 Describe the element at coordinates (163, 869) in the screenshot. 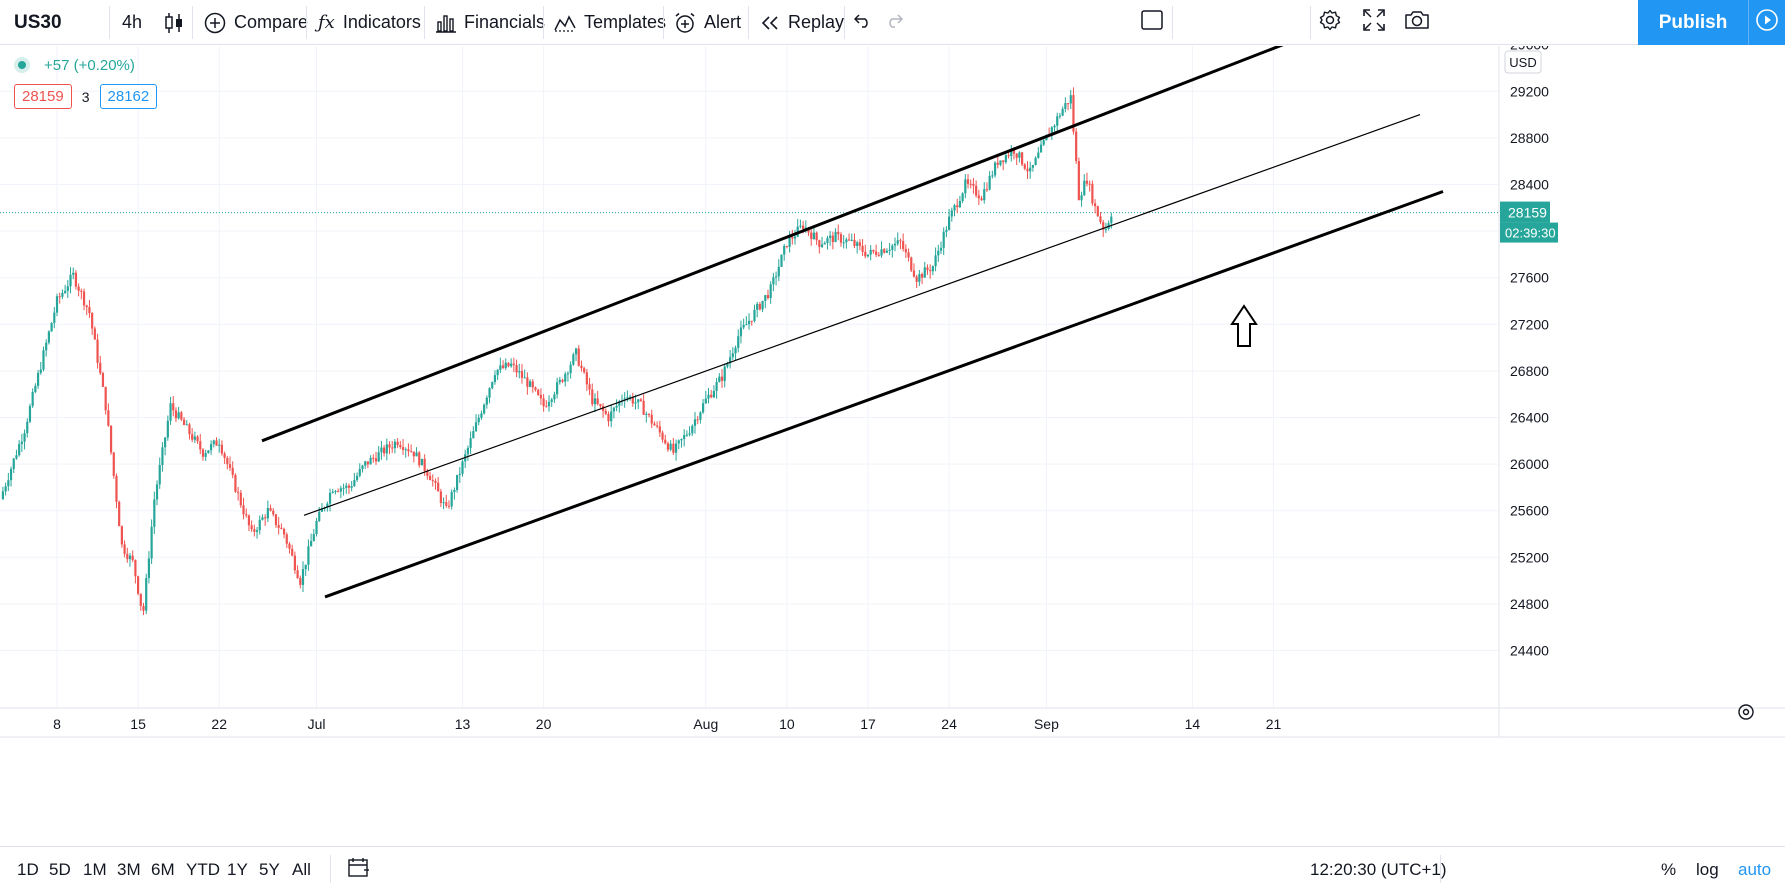

I see `range-button-6m: 6M` at that location.